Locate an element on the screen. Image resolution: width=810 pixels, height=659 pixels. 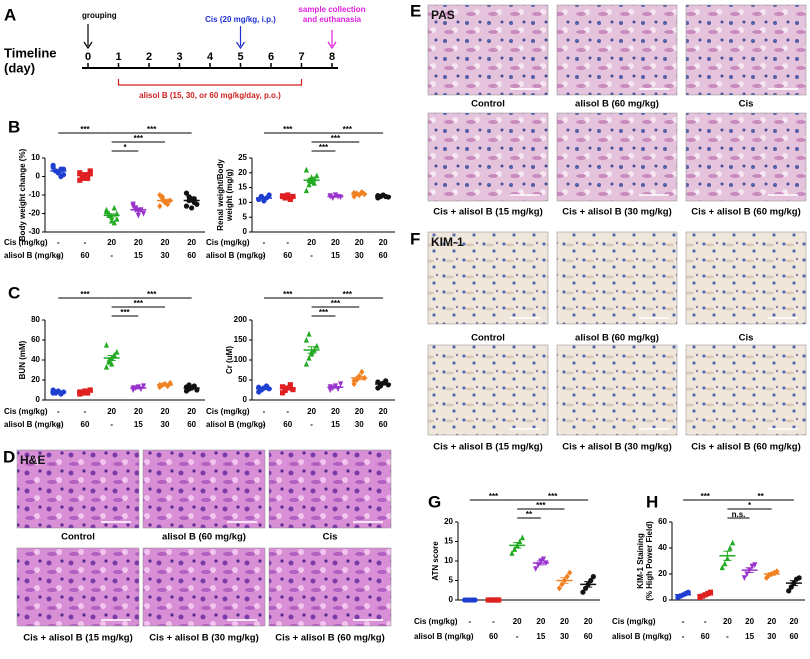
panel-letter: B is located at coordinates (14, 126).